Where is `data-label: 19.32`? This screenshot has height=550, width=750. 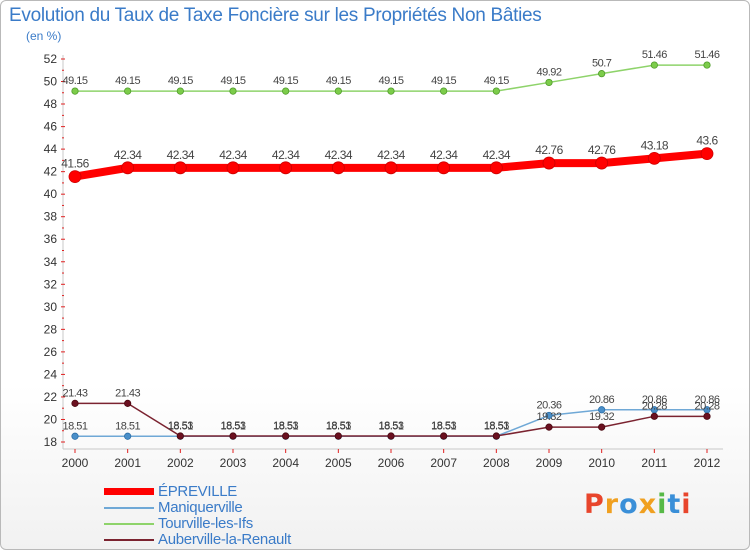 data-label: 19.32 is located at coordinates (601, 417).